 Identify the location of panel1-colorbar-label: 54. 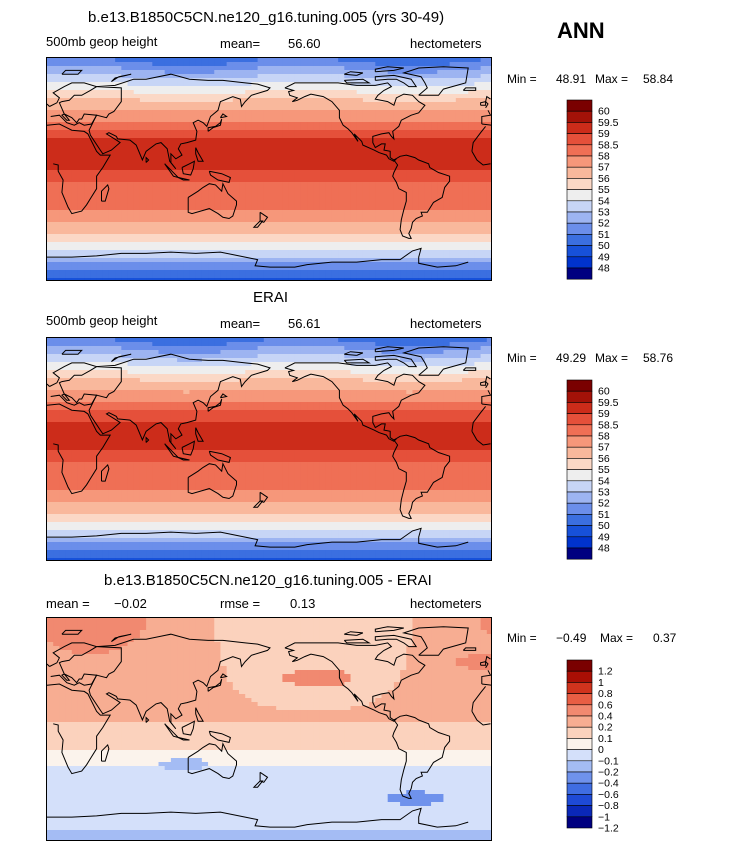
(604, 201).